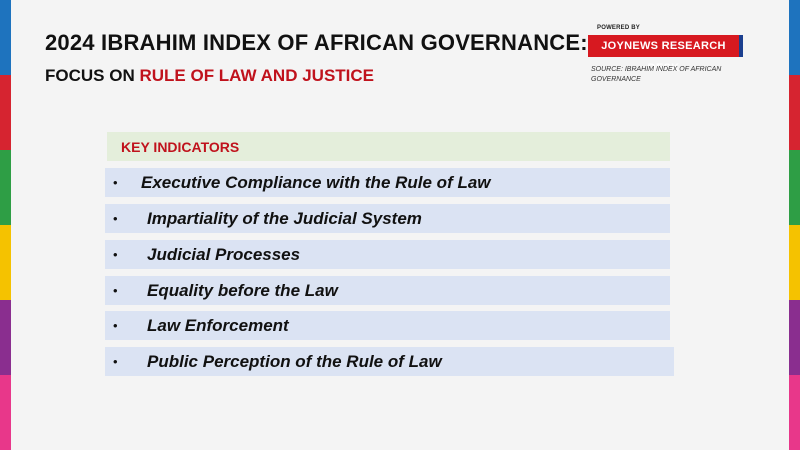  What do you see at coordinates (616, 79) in the screenshot?
I see `source-line-2: GOVERNANCE` at bounding box center [616, 79].